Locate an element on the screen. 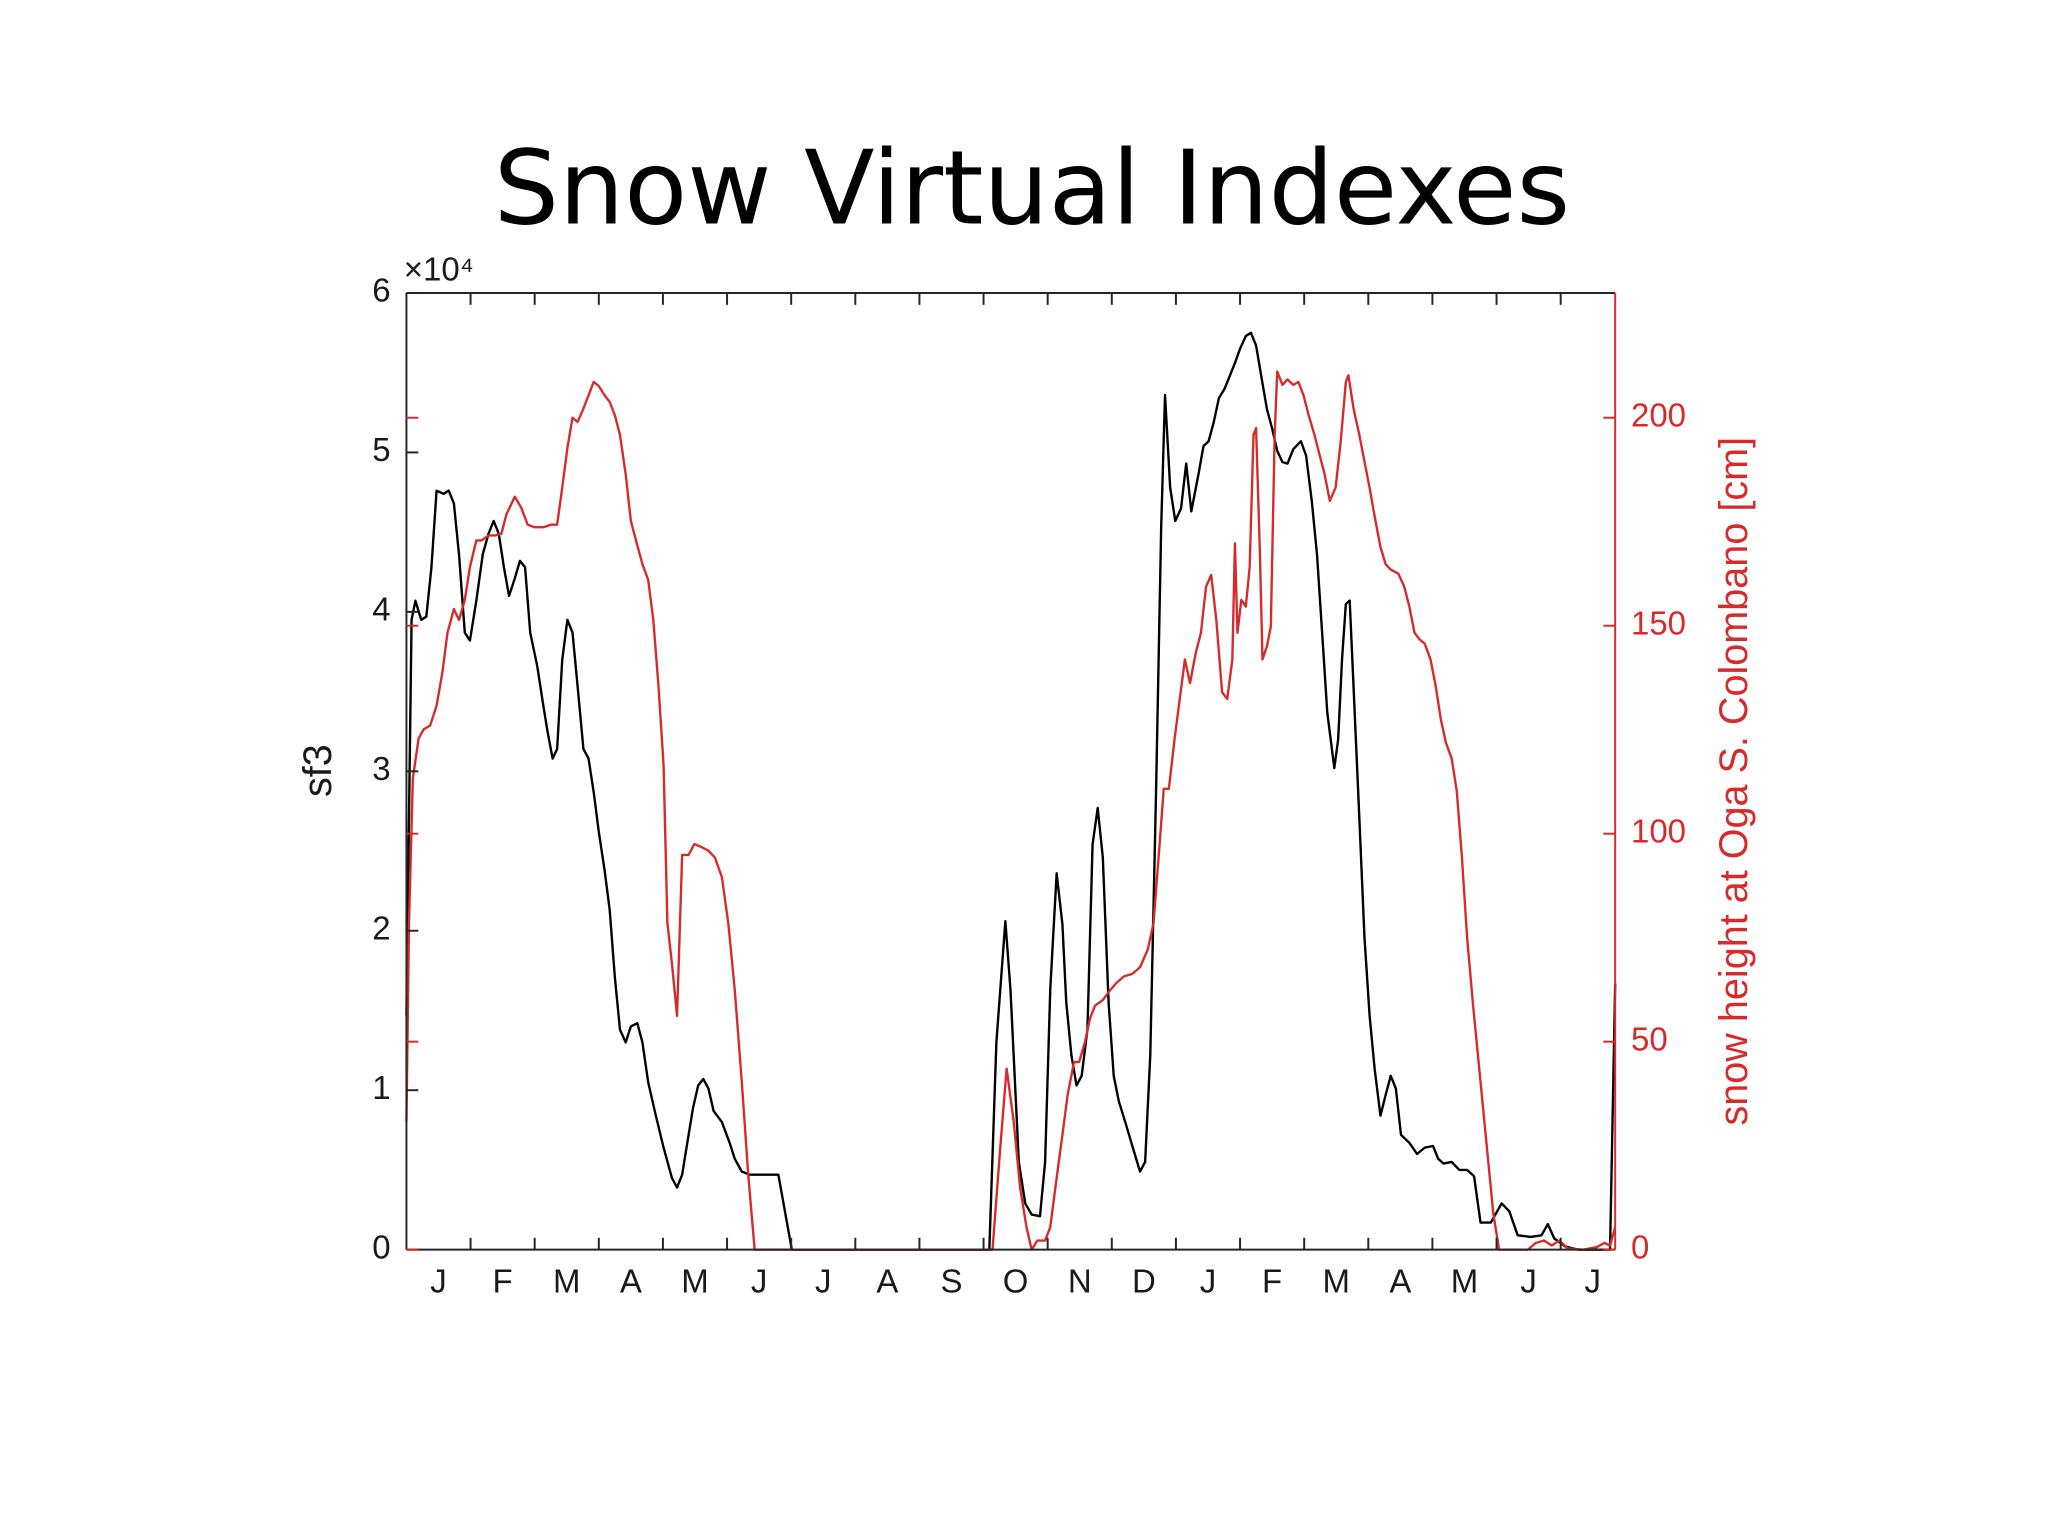 The height and width of the screenshot is (1536, 2048). y-tick-label: 5 is located at coordinates (381, 449).